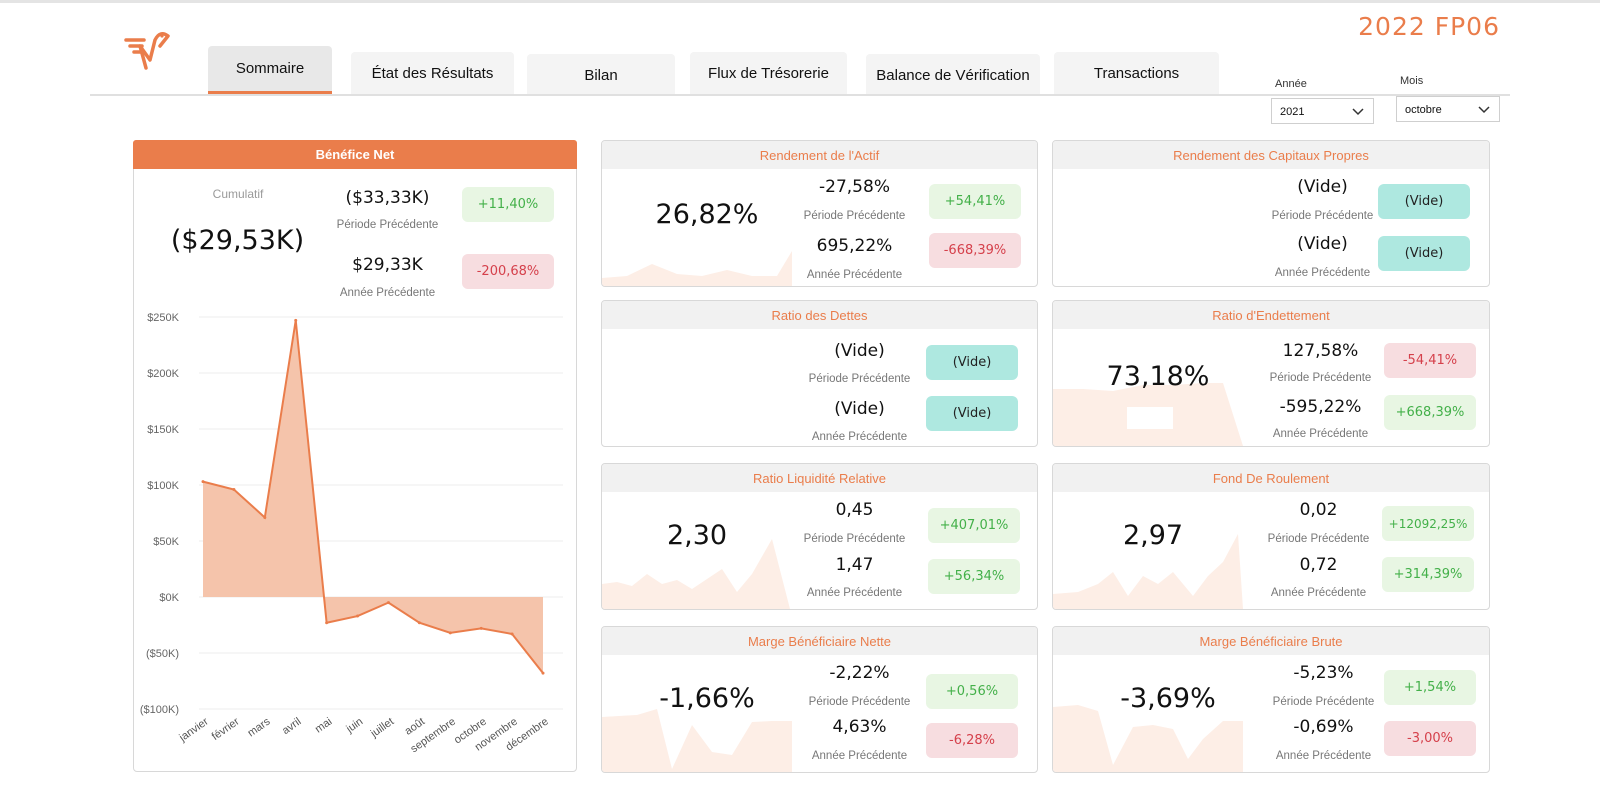 This screenshot has height=800, width=1600. Describe the element at coordinates (1429, 26) in the screenshot. I see `page-title: 2022 FP06` at that location.